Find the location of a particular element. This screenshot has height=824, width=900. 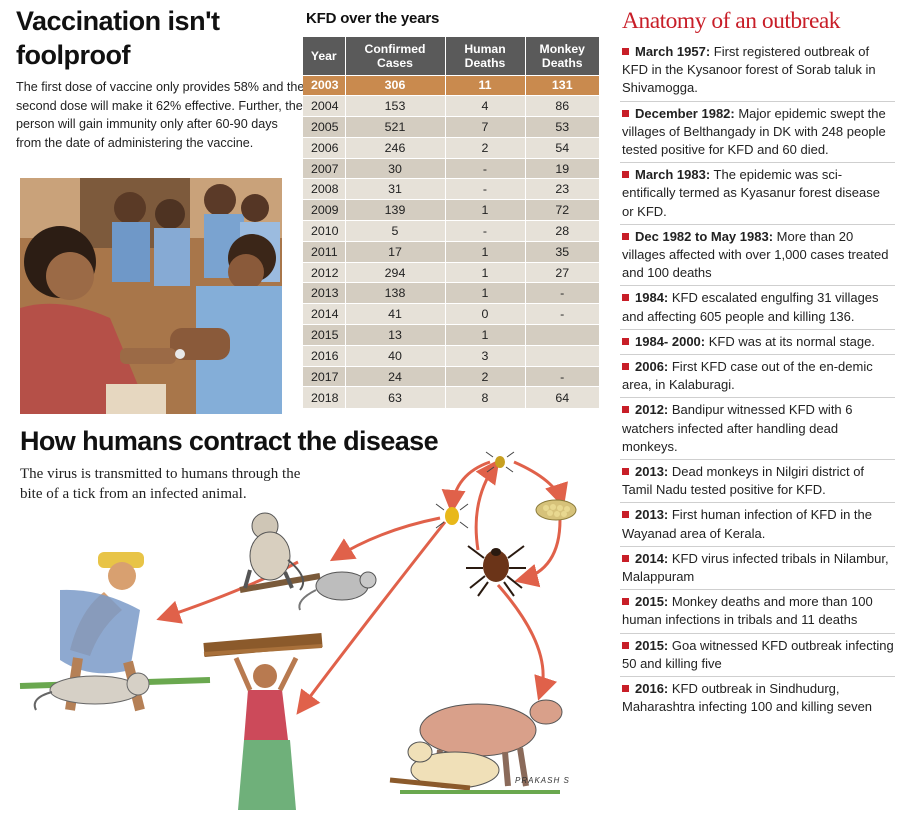

timeline-date: 2015: is located at coordinates (652, 645).